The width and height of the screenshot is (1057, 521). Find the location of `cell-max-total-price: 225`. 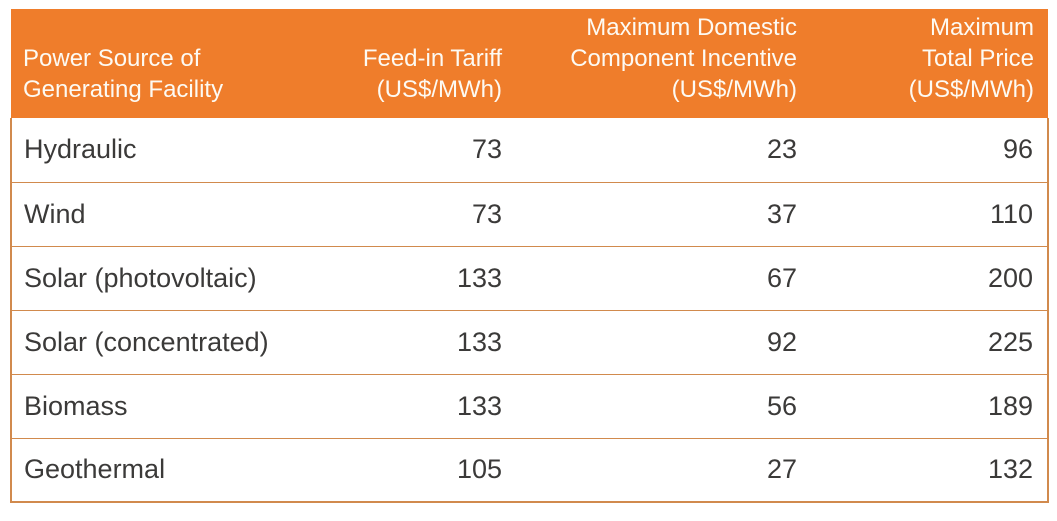

cell-max-total-price: 225 is located at coordinates (930, 342).